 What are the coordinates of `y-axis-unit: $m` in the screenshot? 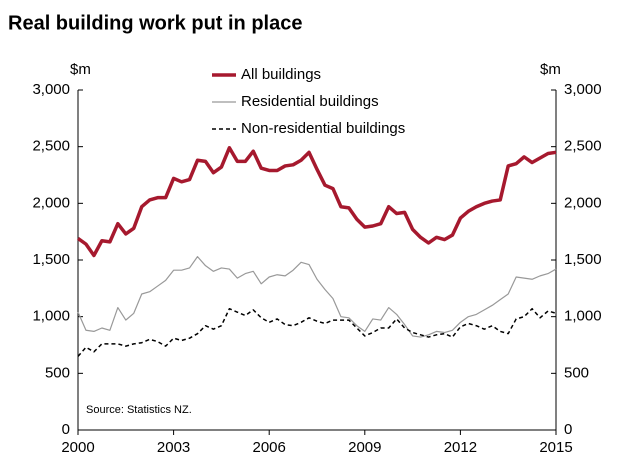 It's located at (80, 69).